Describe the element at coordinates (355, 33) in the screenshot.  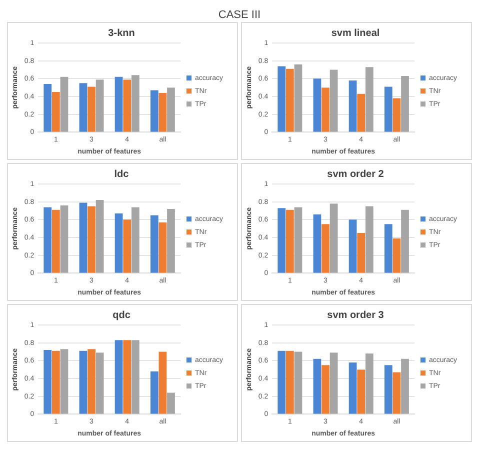
I see `chart-title: svm lineal` at that location.